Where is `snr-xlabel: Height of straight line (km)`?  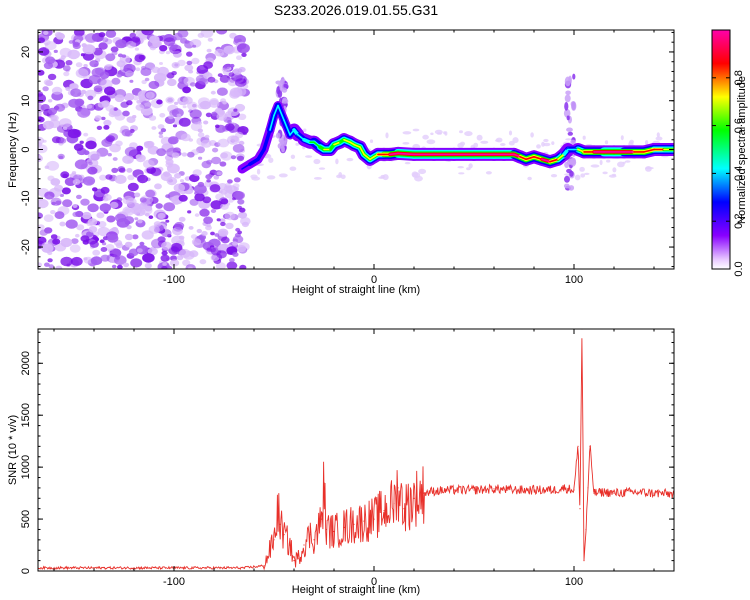 snr-xlabel: Height of straight line (km) is located at coordinates (356, 590).